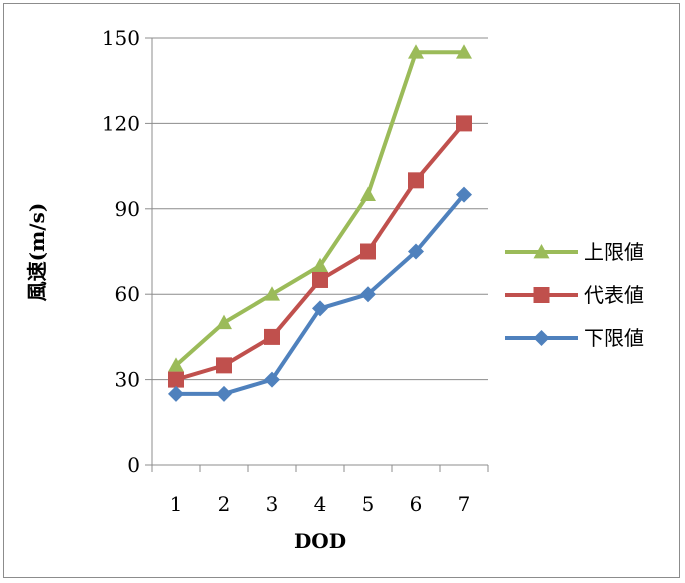 This screenshot has height=583, width=685. Describe the element at coordinates (176, 504) in the screenshot. I see `x-tick-label: 1` at that location.